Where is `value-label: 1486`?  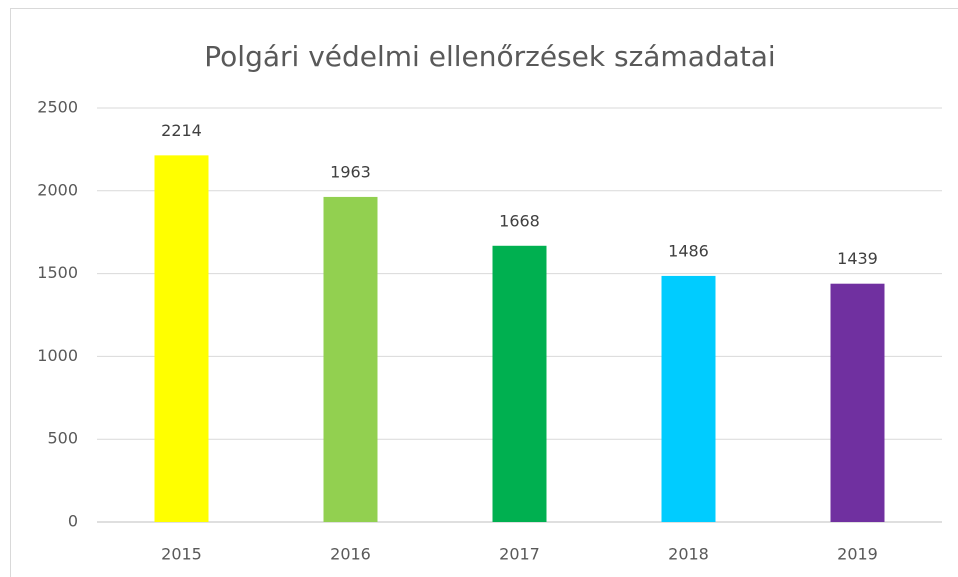 value-label: 1486 is located at coordinates (688, 250).